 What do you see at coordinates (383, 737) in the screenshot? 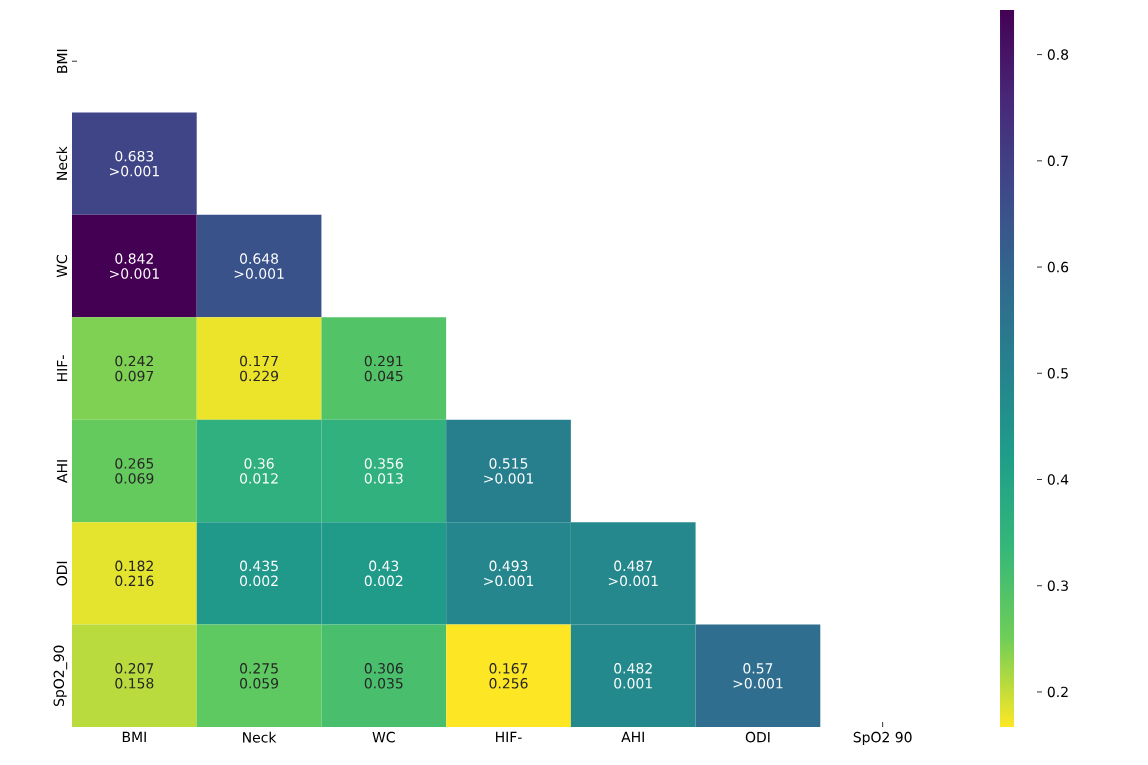
I see `x-tick-label: WC` at bounding box center [383, 737].